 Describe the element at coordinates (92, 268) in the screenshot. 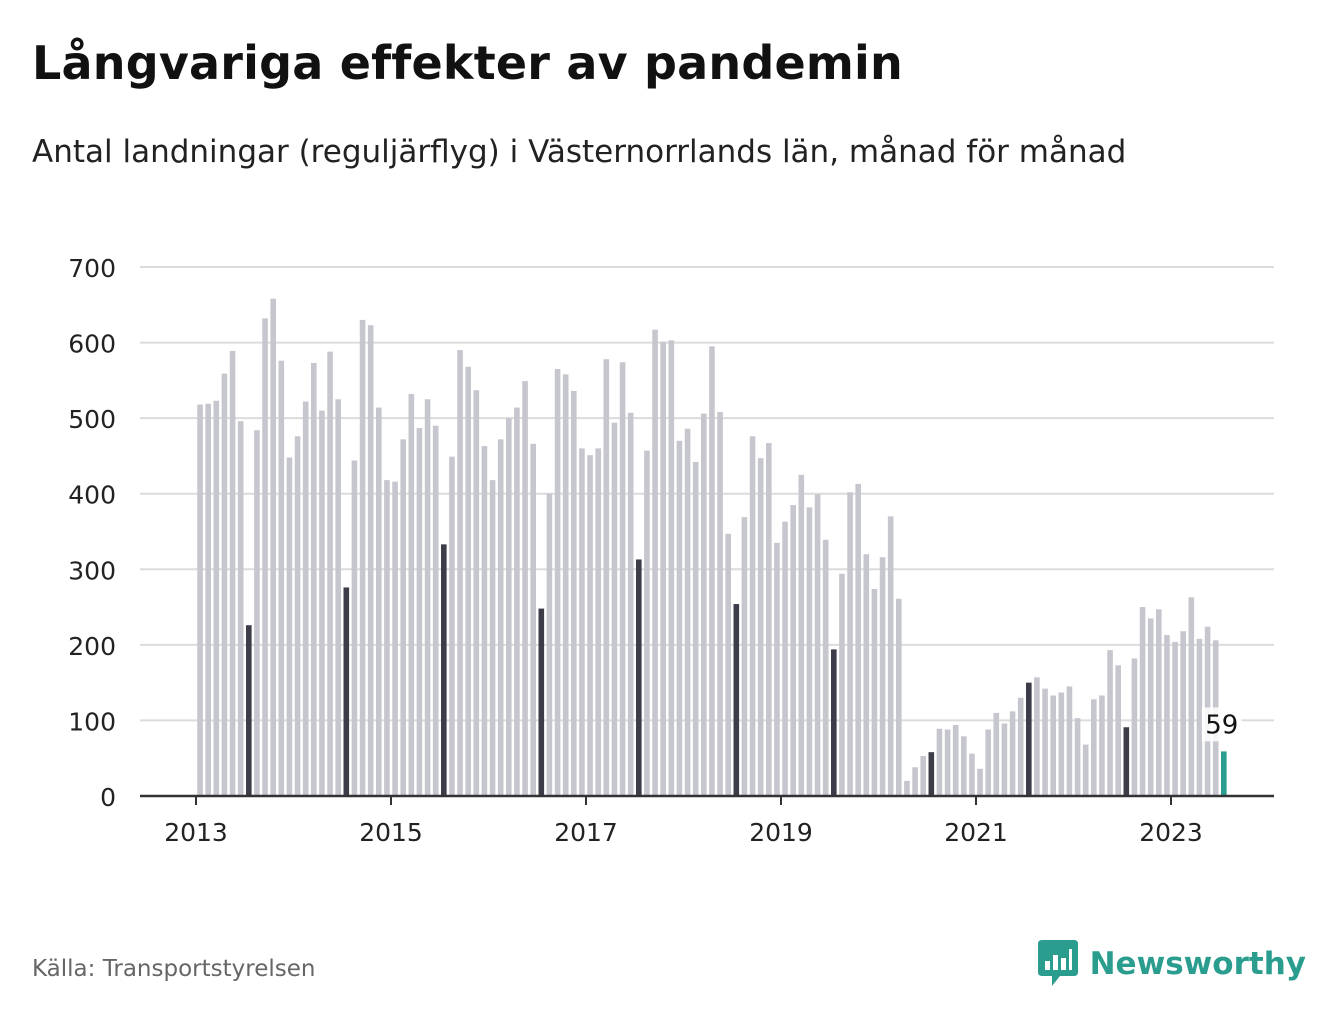

I see `y-tick-label: 700` at that location.